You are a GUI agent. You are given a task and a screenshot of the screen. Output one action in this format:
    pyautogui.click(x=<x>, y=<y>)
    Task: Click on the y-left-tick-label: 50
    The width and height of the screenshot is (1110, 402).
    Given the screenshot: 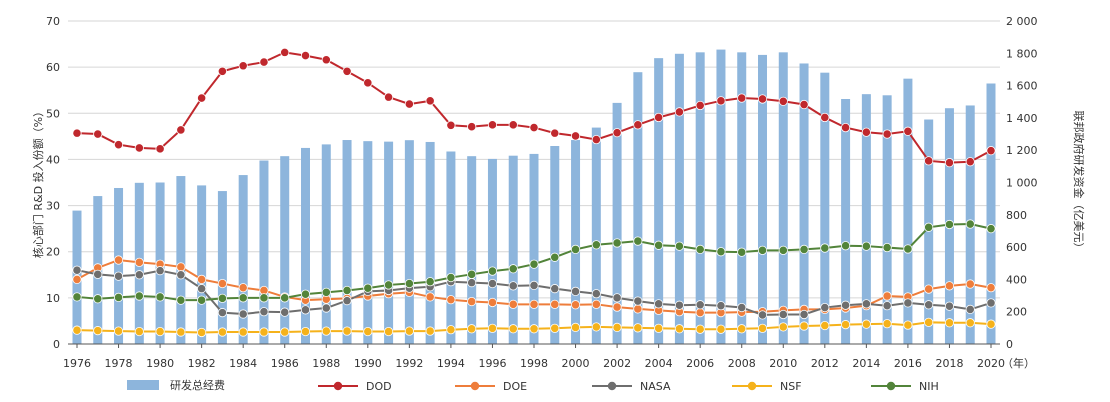 What is the action you would take?
    pyautogui.click(x=53, y=113)
    